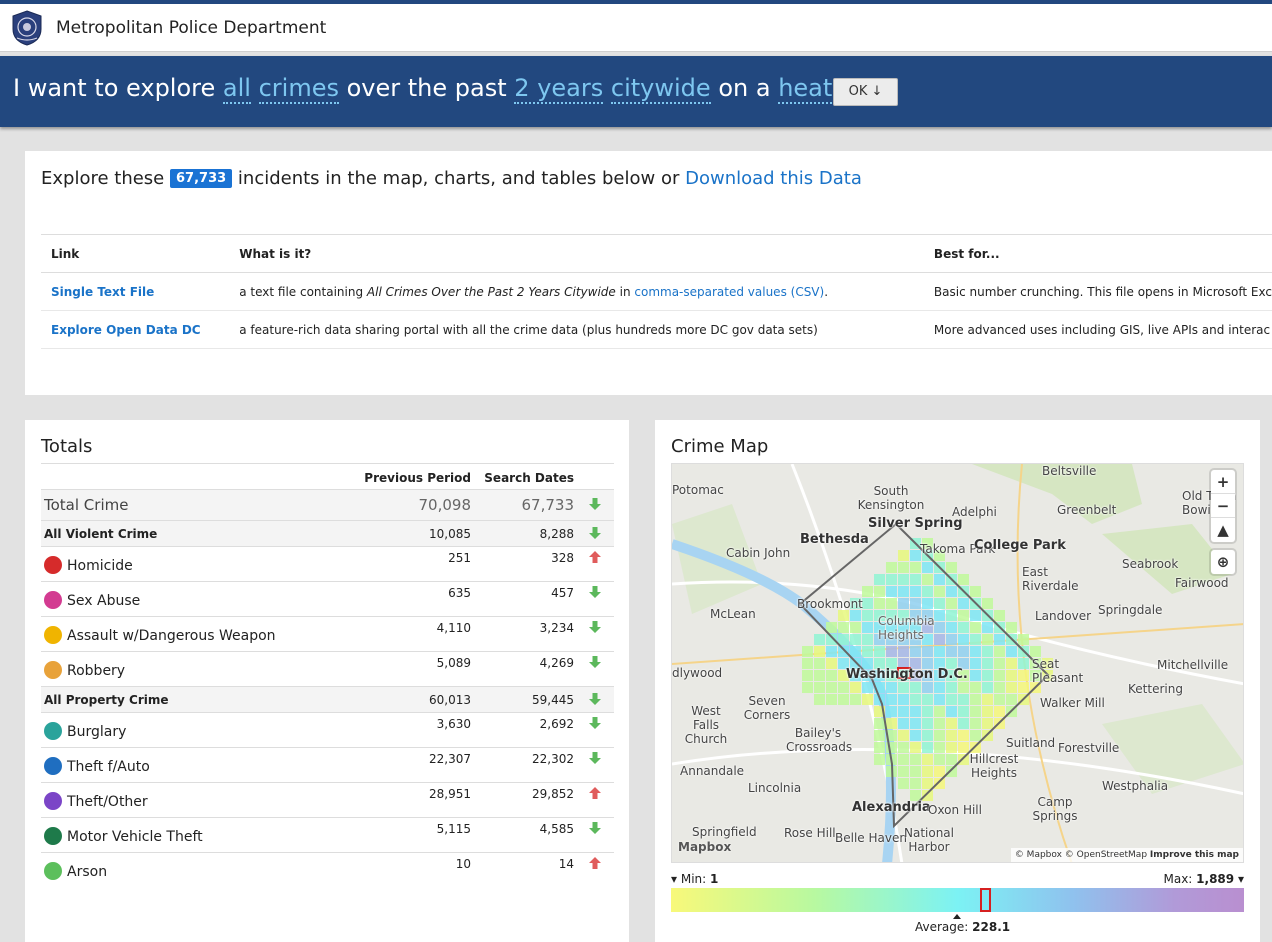 This screenshot has height=942, width=1272. What do you see at coordinates (191, 28) in the screenshot?
I see `site-title: Metropolitan Police Department` at bounding box center [191, 28].